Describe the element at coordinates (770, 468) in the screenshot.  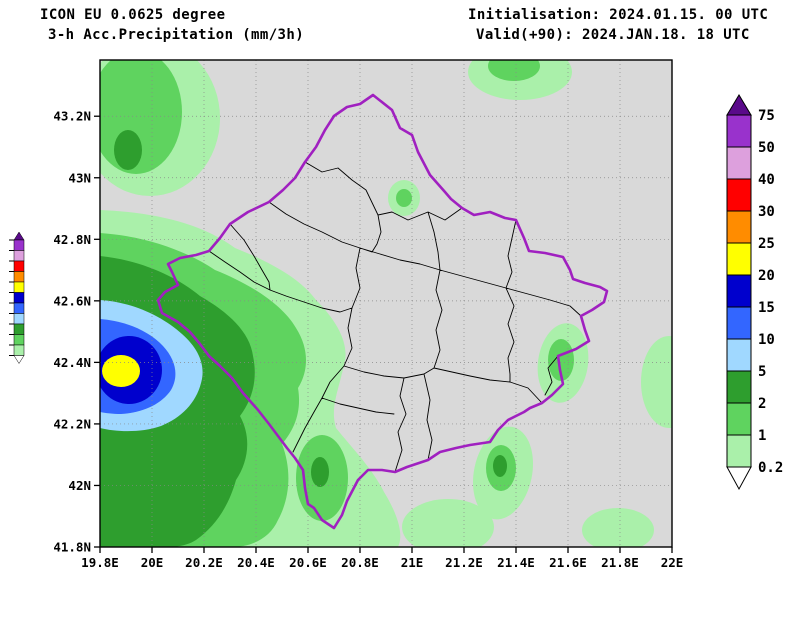
I see `colorbar-label: 0.2` at that location.